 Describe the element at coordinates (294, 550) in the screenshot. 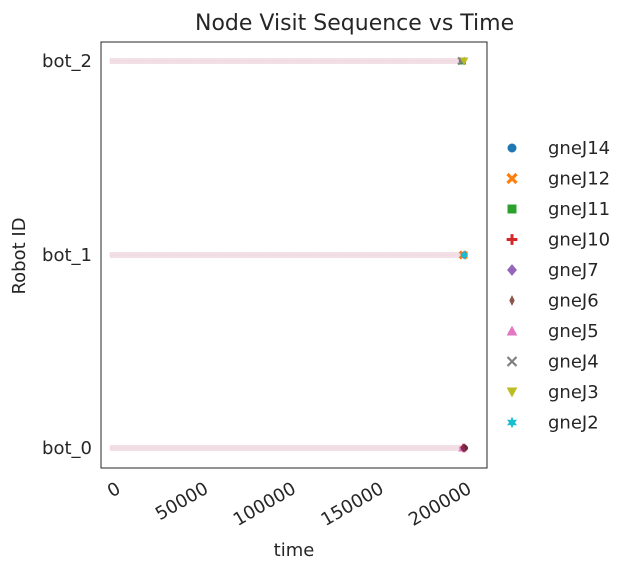

I see `x-axis-label: time` at that location.